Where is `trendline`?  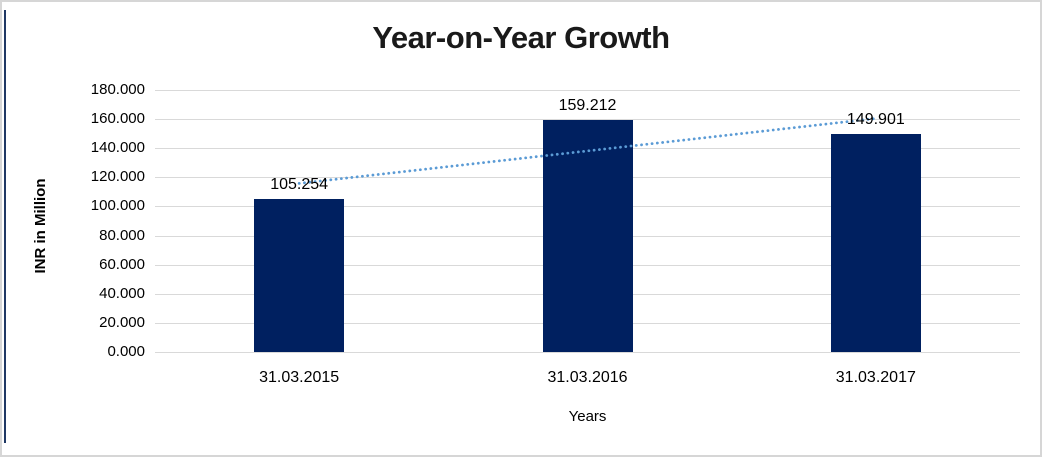 trendline is located at coordinates (587, 151).